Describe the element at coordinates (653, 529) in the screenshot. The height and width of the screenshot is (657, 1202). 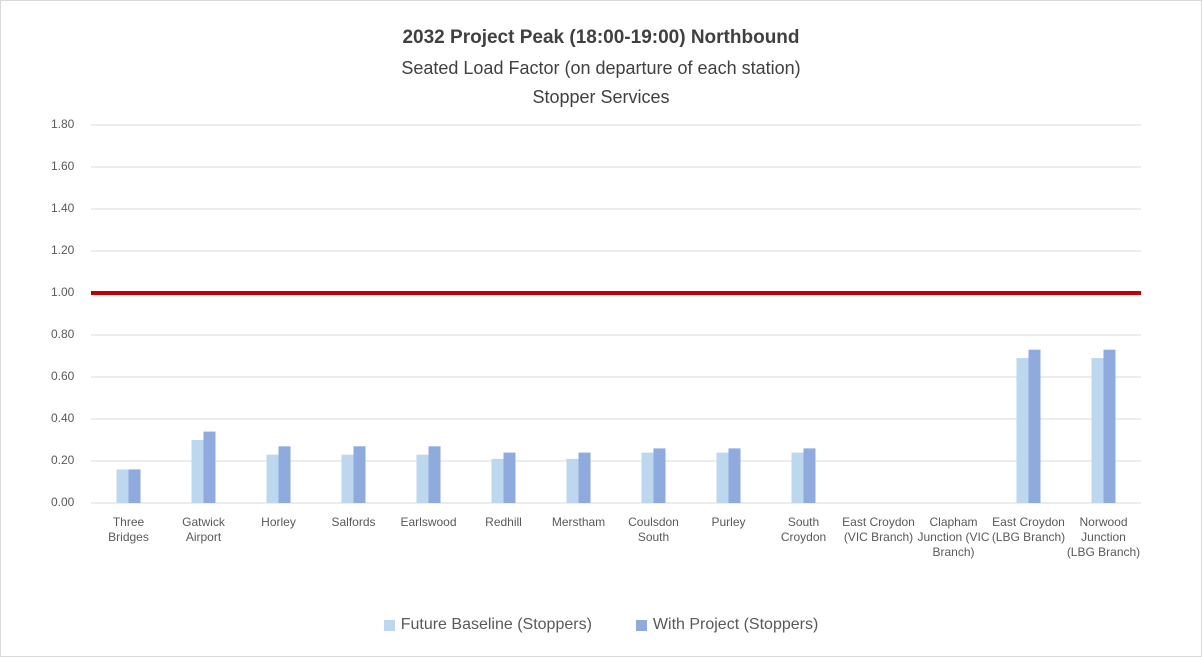
I see `x-tick-label: Coulsdon South` at that location.